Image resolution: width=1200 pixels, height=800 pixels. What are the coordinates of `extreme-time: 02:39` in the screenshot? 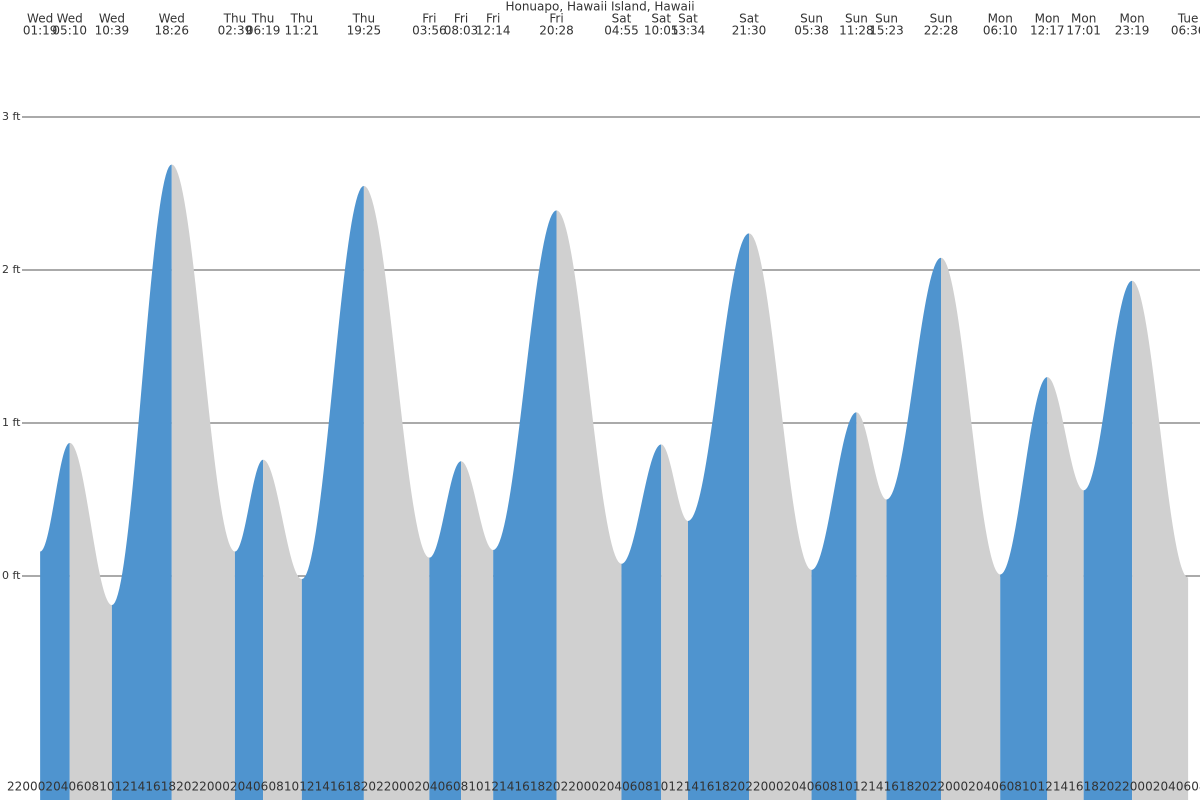 It's located at (235, 31).